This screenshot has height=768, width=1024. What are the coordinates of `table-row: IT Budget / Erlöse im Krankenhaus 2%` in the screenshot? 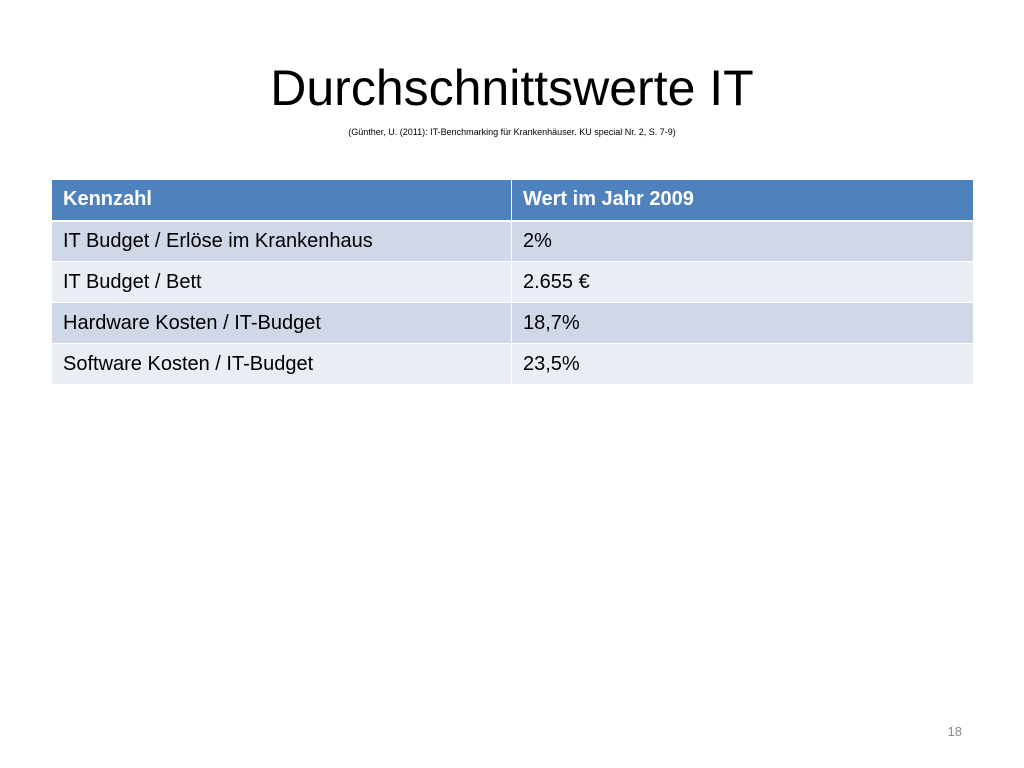 It's located at (512, 241).